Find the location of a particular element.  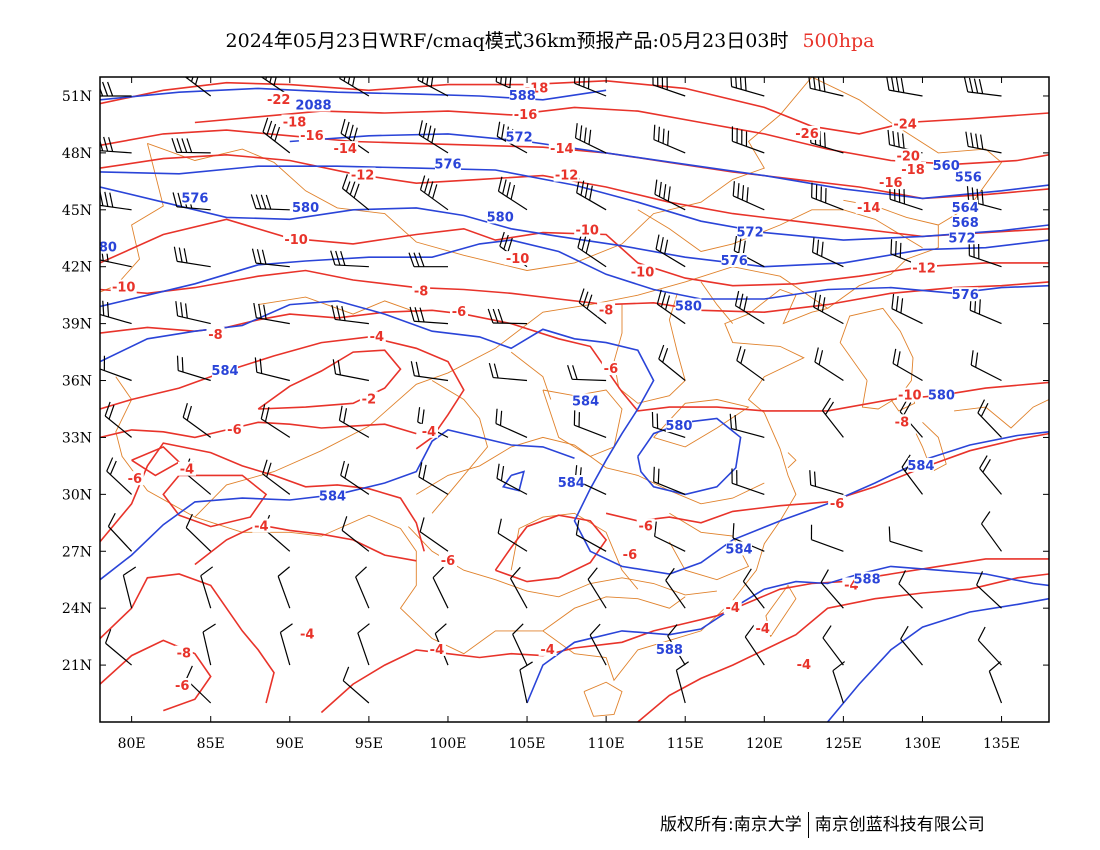

lat-tick-label: 45N is located at coordinates (77, 211).